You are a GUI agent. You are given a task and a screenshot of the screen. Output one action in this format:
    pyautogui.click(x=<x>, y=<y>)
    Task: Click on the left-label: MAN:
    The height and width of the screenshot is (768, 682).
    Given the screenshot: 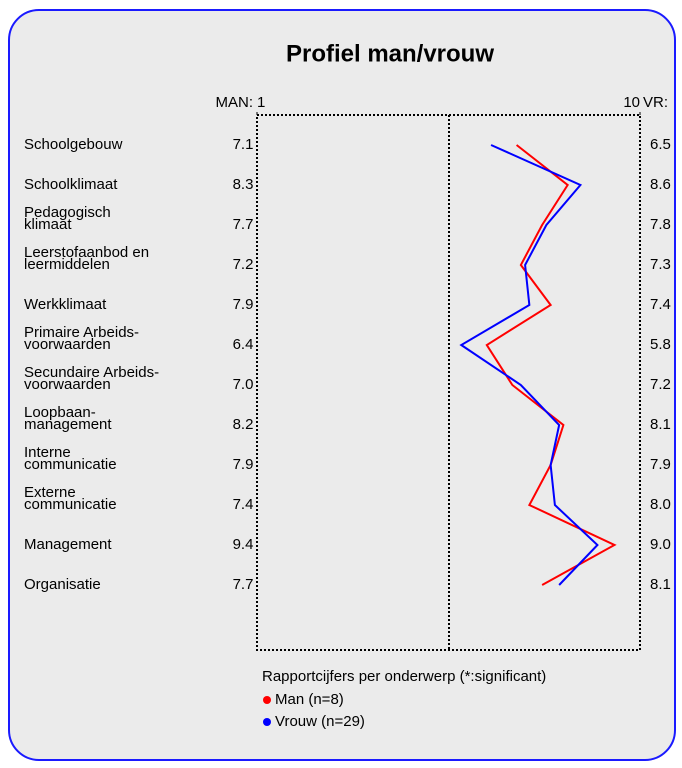 What is the action you would take?
    pyautogui.click(x=235, y=102)
    